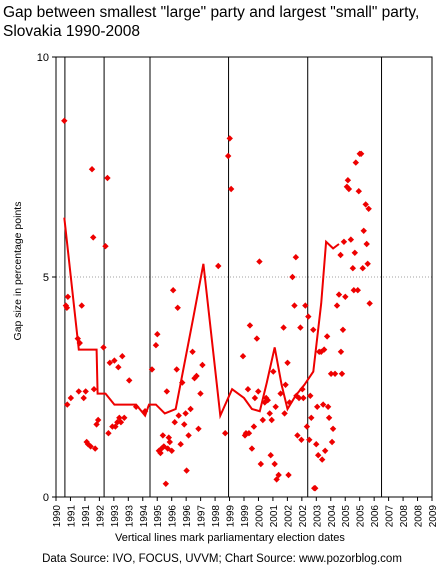  What do you see at coordinates (375, 516) in the screenshot?
I see `x-tick-label-22: 2006` at bounding box center [375, 516].